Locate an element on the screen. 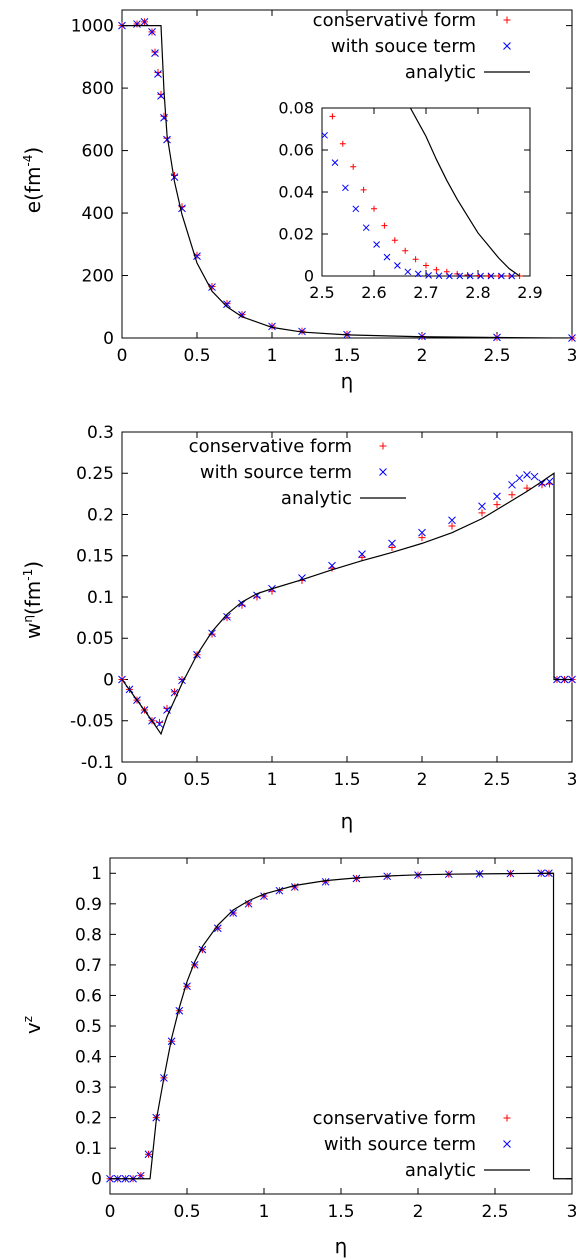 The image size is (583, 1260). legend-label-source: with source term is located at coordinates (276, 472).